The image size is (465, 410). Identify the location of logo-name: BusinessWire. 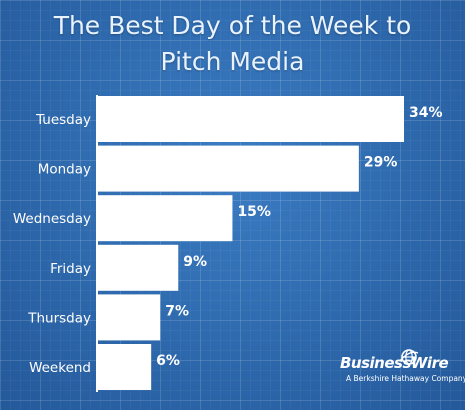
(394, 363).